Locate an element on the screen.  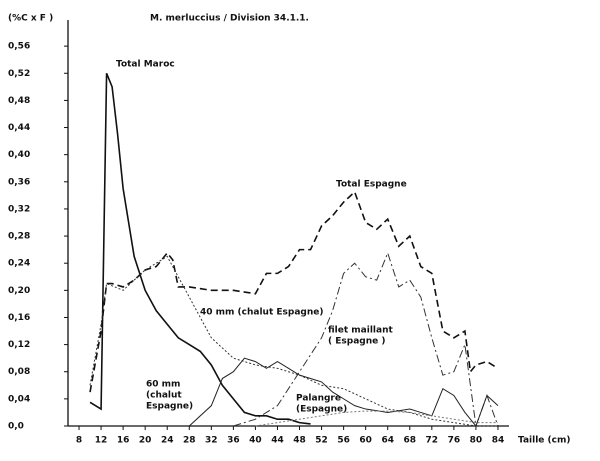
x-tick-label: 48 is located at coordinates (299, 441).